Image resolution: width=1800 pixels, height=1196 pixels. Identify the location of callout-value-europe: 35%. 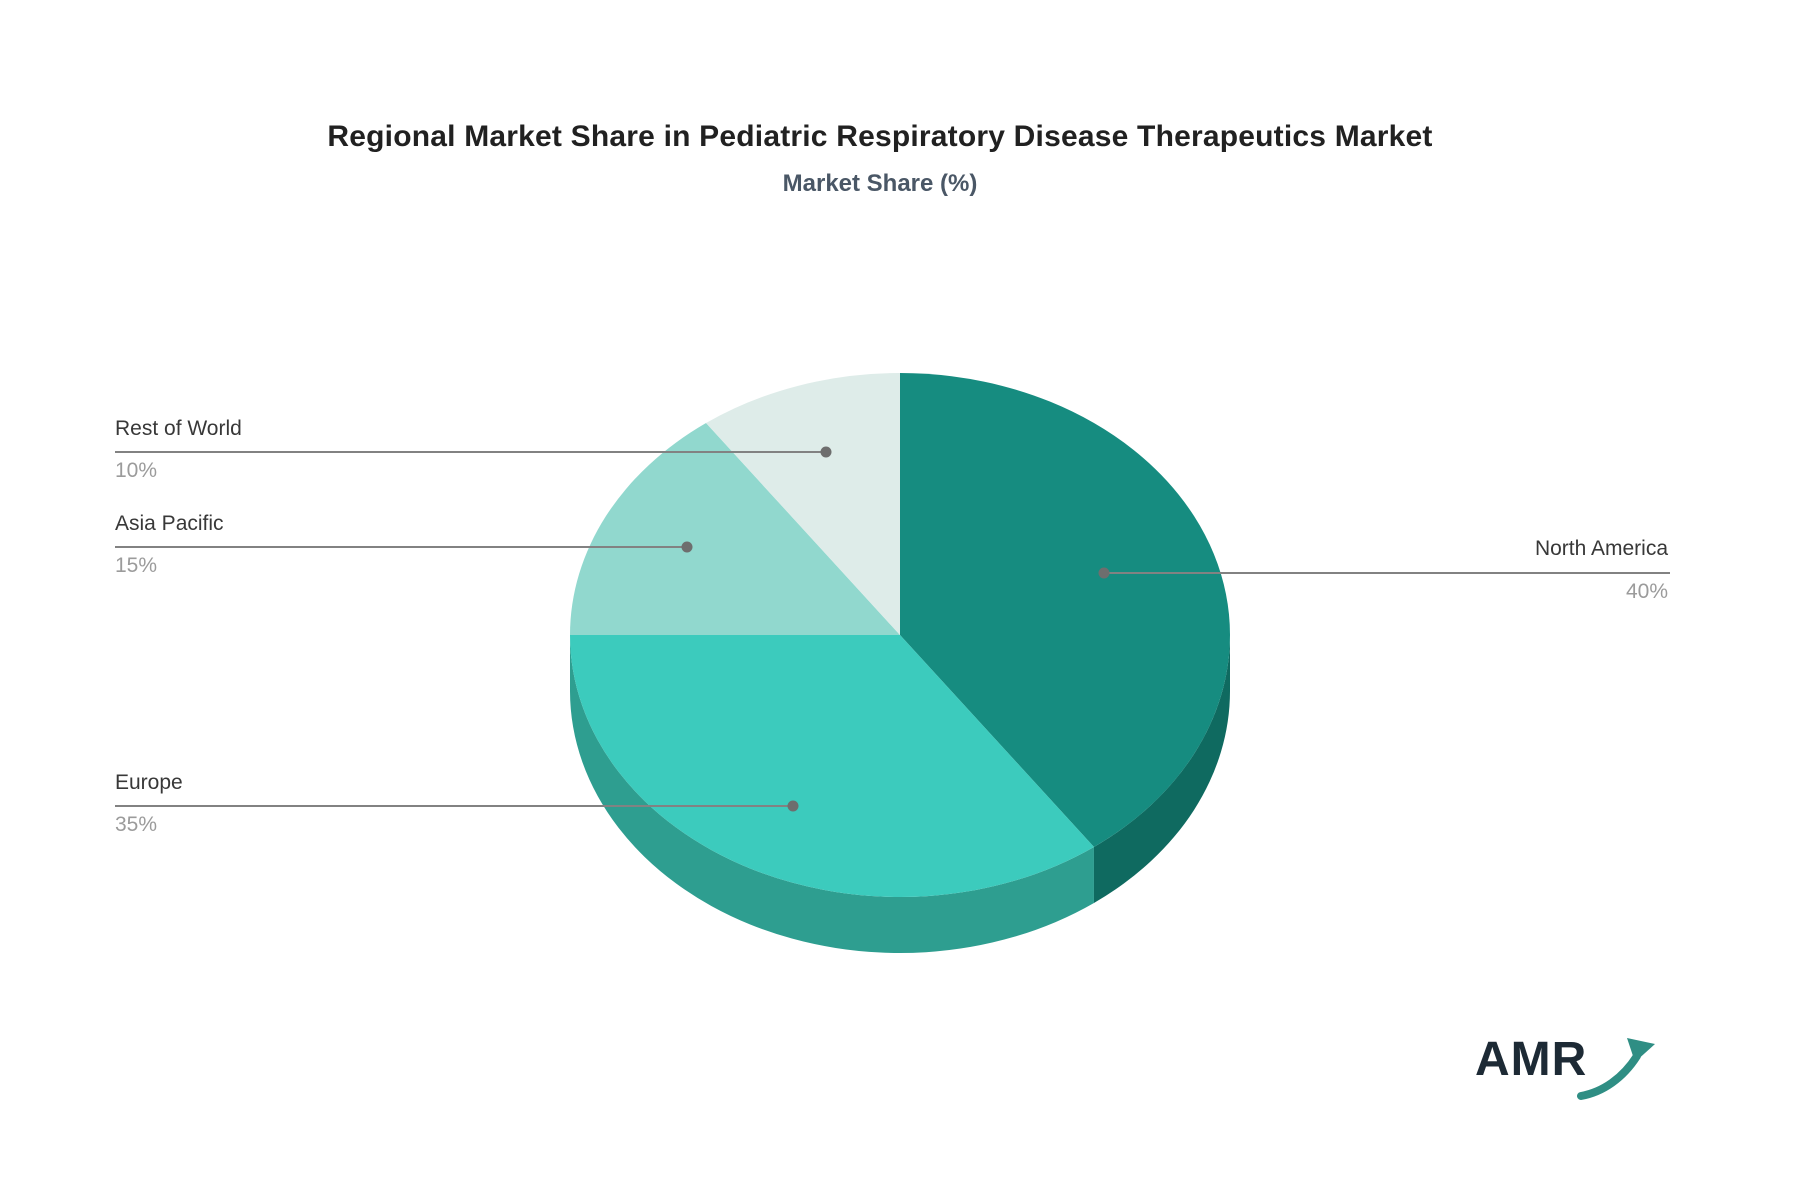
(136, 825).